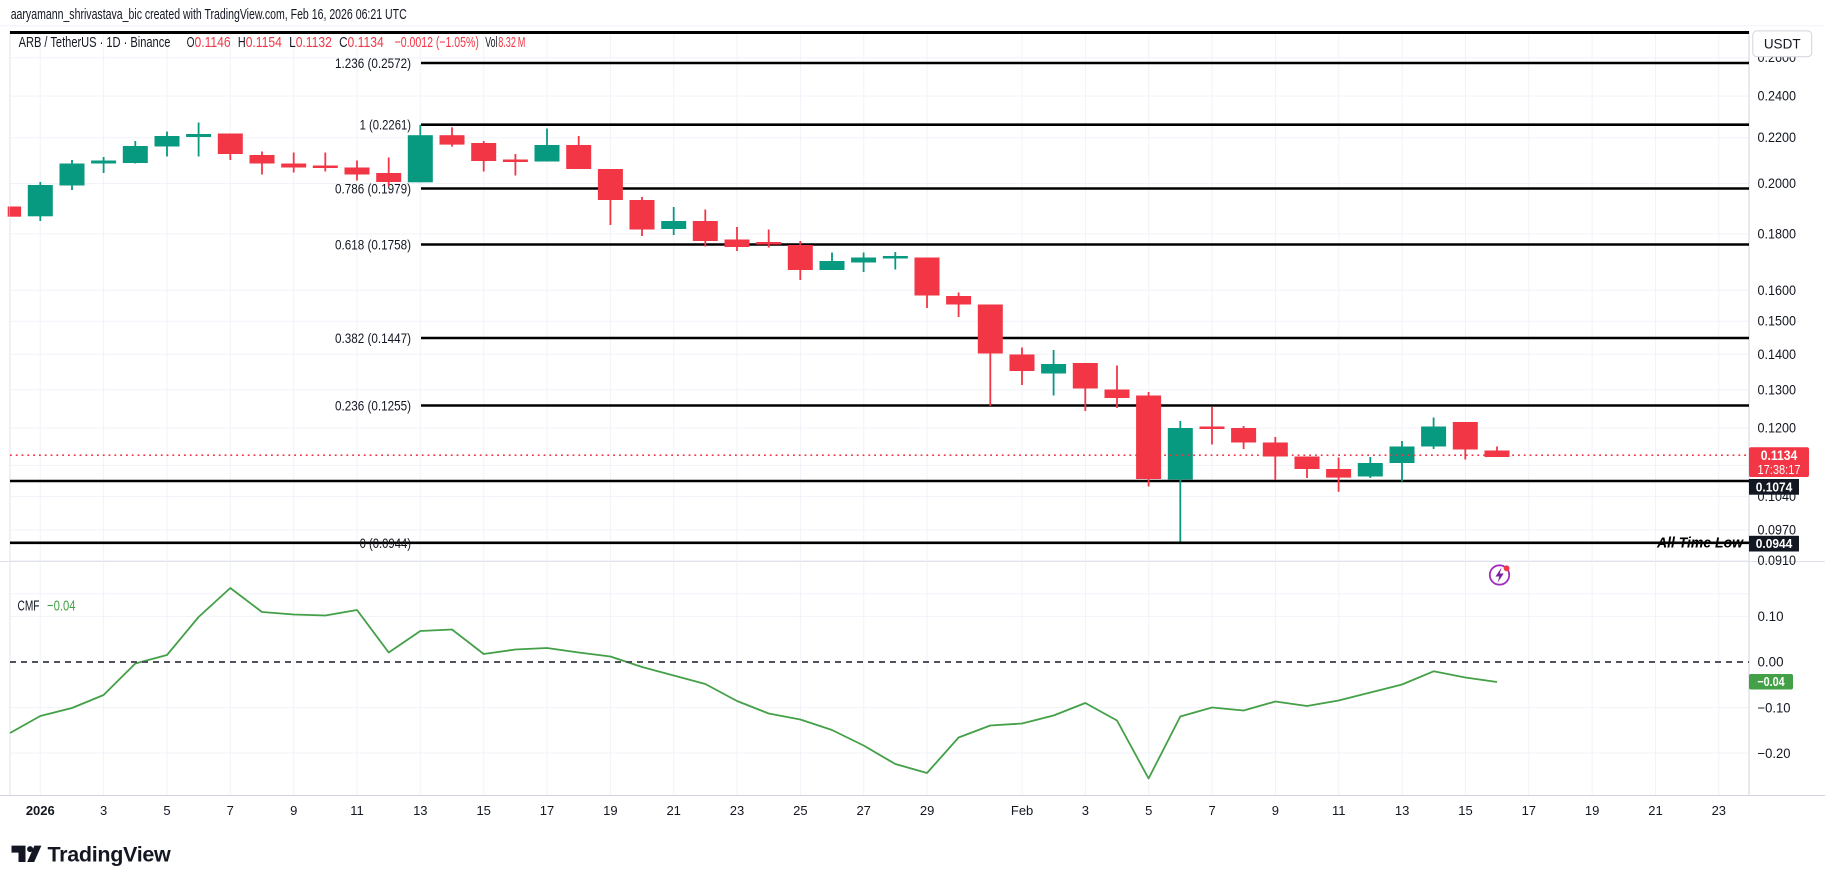  What do you see at coordinates (213, 42) in the screenshot?
I see `svg-text: 0.1146` at bounding box center [213, 42].